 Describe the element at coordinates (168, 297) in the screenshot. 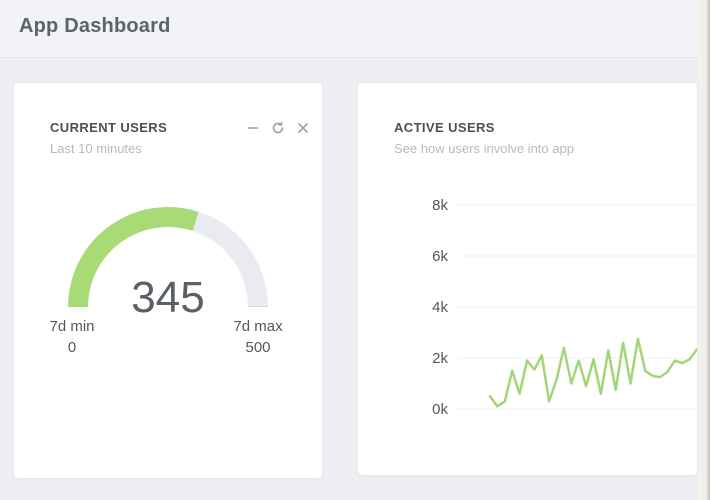

I see `gauge-value: 345` at that location.